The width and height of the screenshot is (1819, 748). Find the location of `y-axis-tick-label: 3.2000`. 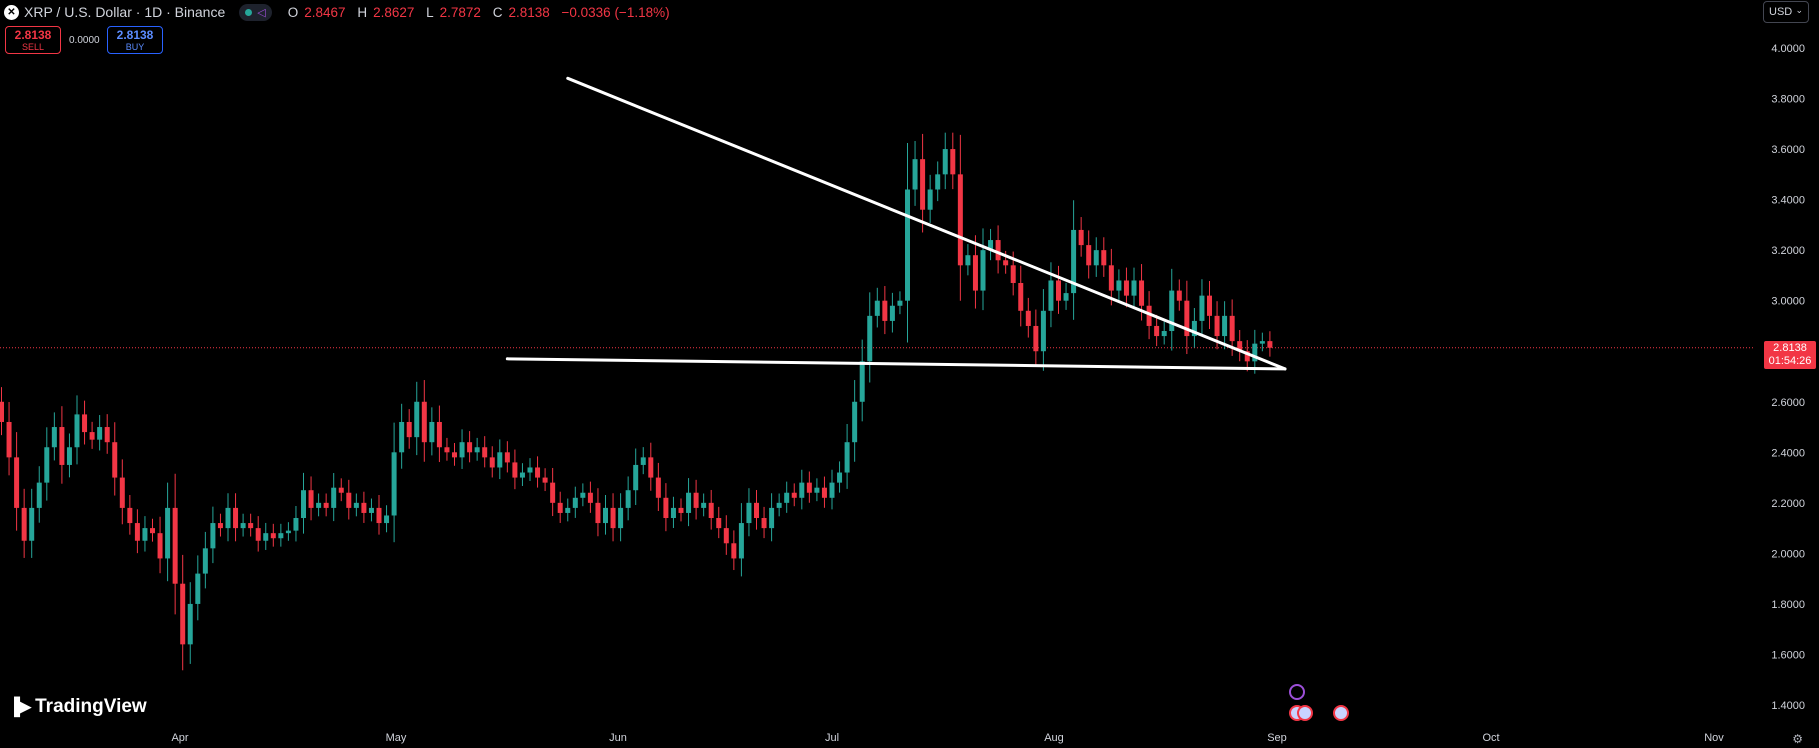

y-axis-tick-label: 3.2000 is located at coordinates (1788, 251).